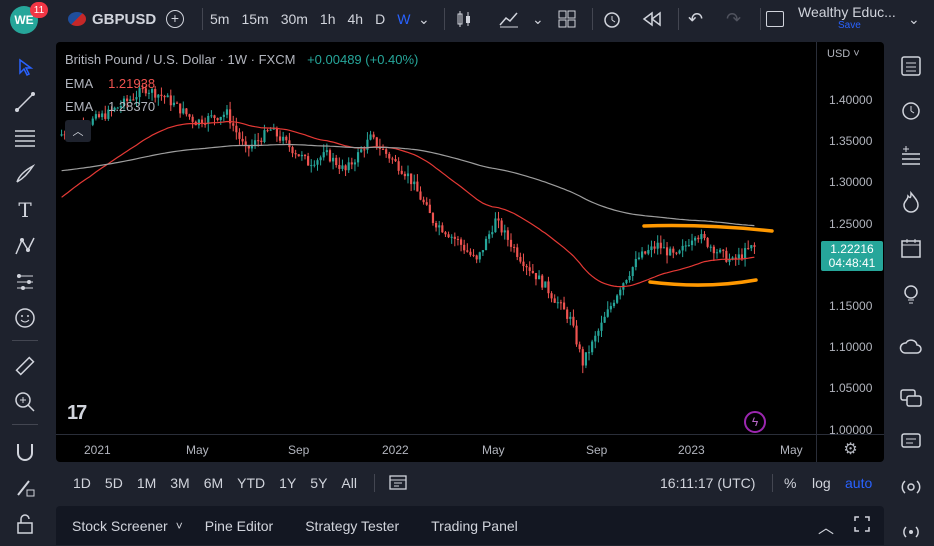 The width and height of the screenshot is (934, 546). What do you see at coordinates (175, 19) in the screenshot?
I see `compare-button: +` at bounding box center [175, 19].